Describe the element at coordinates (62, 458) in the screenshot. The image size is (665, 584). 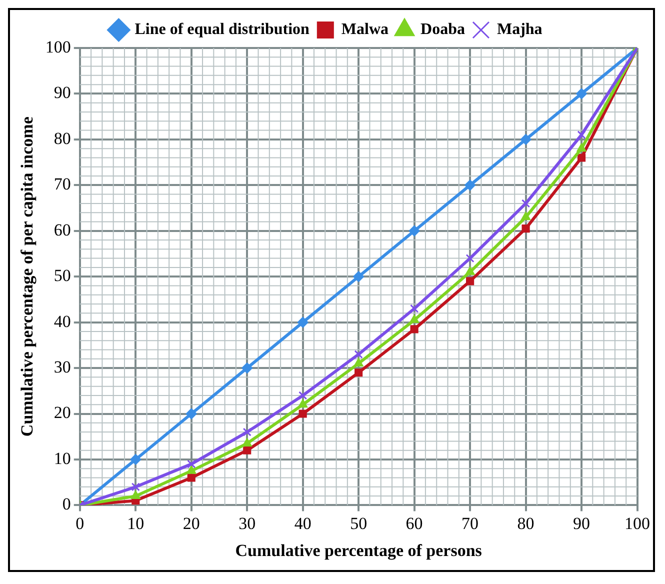
I see `y-tick-label: 10` at that location.